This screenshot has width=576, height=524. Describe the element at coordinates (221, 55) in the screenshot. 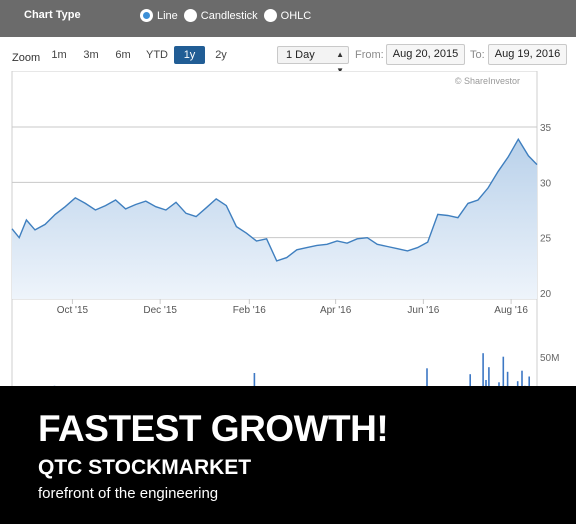

I see `zoom-2y-button: 2y` at that location.